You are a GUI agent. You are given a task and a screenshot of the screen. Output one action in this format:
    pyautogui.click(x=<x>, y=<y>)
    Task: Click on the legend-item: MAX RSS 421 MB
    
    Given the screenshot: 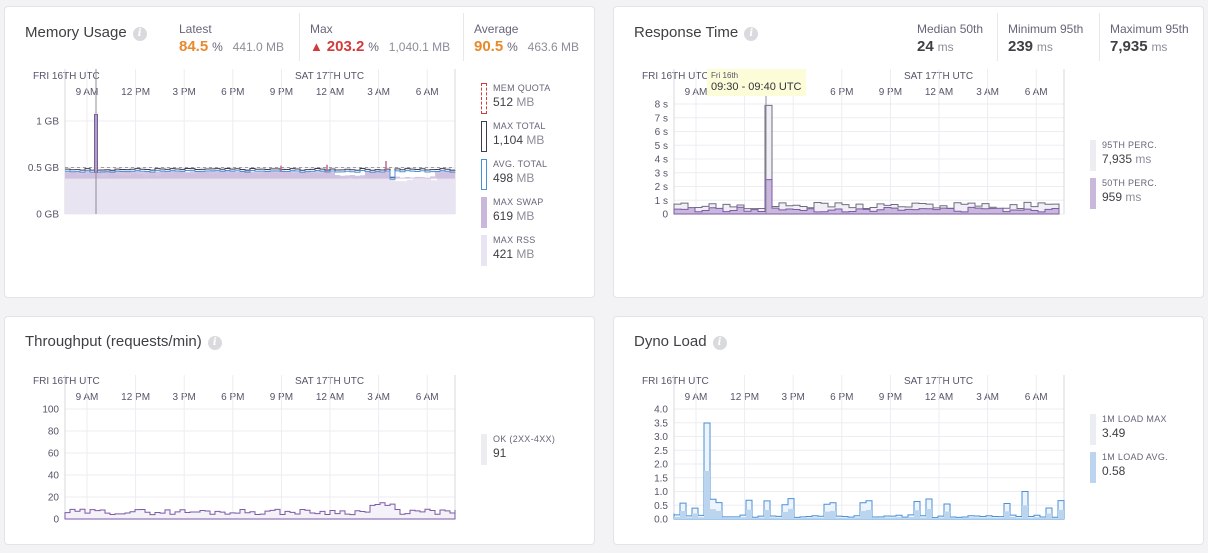 What is the action you would take?
    pyautogui.click(x=516, y=254)
    